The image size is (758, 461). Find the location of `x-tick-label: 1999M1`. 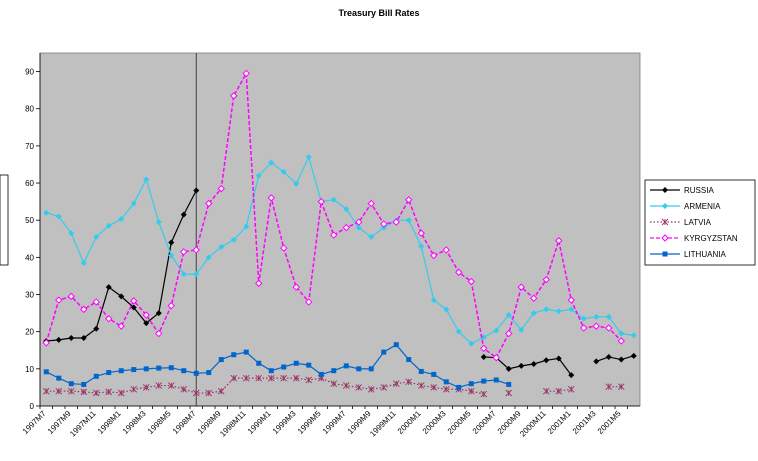

x-tick-label: 1999M1 is located at coordinates (259, 422).